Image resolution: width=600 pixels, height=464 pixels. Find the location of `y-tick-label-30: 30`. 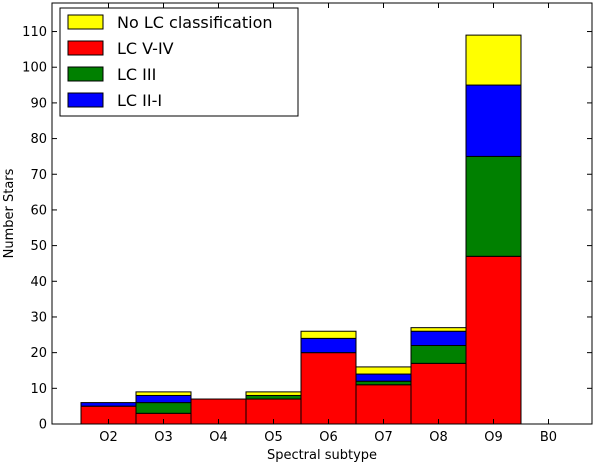

y-tick-label-30: 30 is located at coordinates (38, 317).